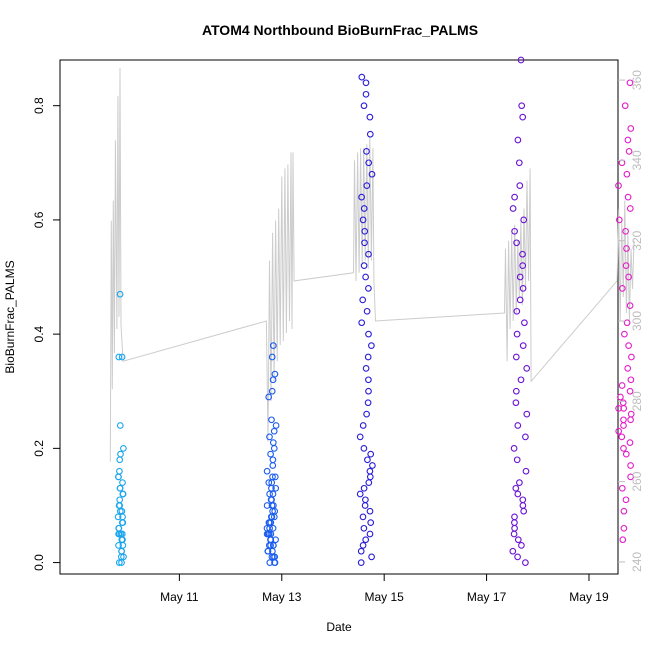 Image resolution: width=650 pixels, height=650 pixels. What do you see at coordinates (179, 597) in the screenshot?
I see `x-tick-label: May 11` at bounding box center [179, 597].